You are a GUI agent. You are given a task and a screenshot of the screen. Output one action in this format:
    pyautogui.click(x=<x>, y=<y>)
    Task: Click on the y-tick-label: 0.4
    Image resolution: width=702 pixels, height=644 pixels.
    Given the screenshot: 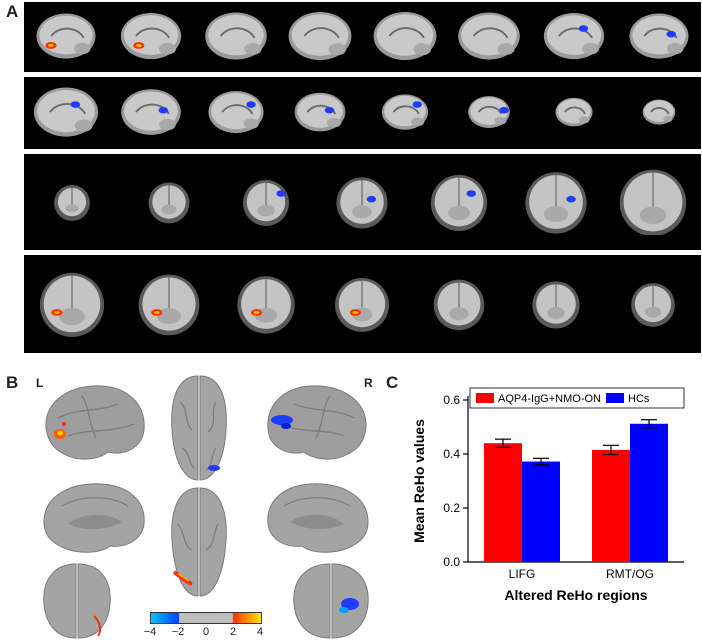 What is the action you would take?
    pyautogui.click(x=451, y=454)
    